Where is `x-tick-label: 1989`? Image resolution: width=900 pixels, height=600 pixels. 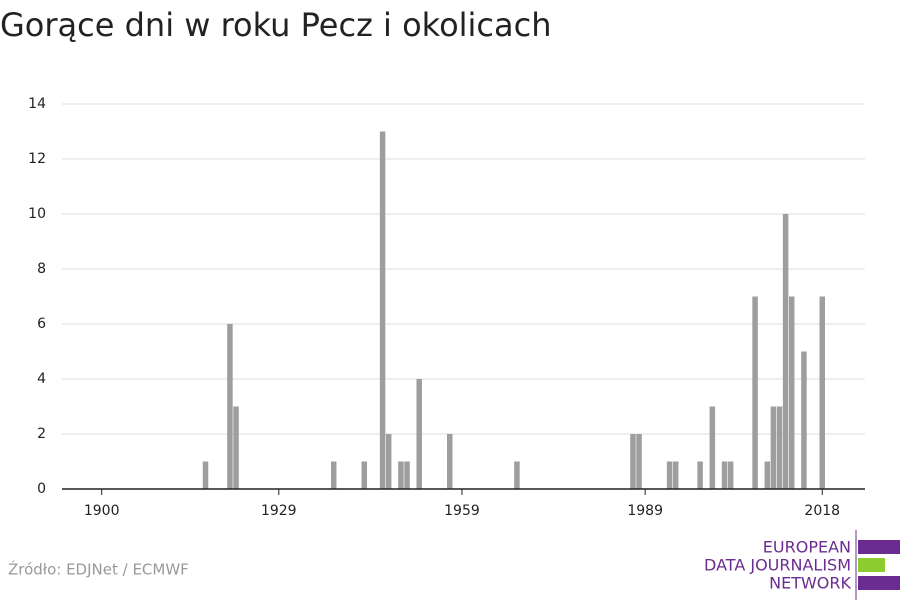
x-tick-label: 1989 is located at coordinates (645, 511).